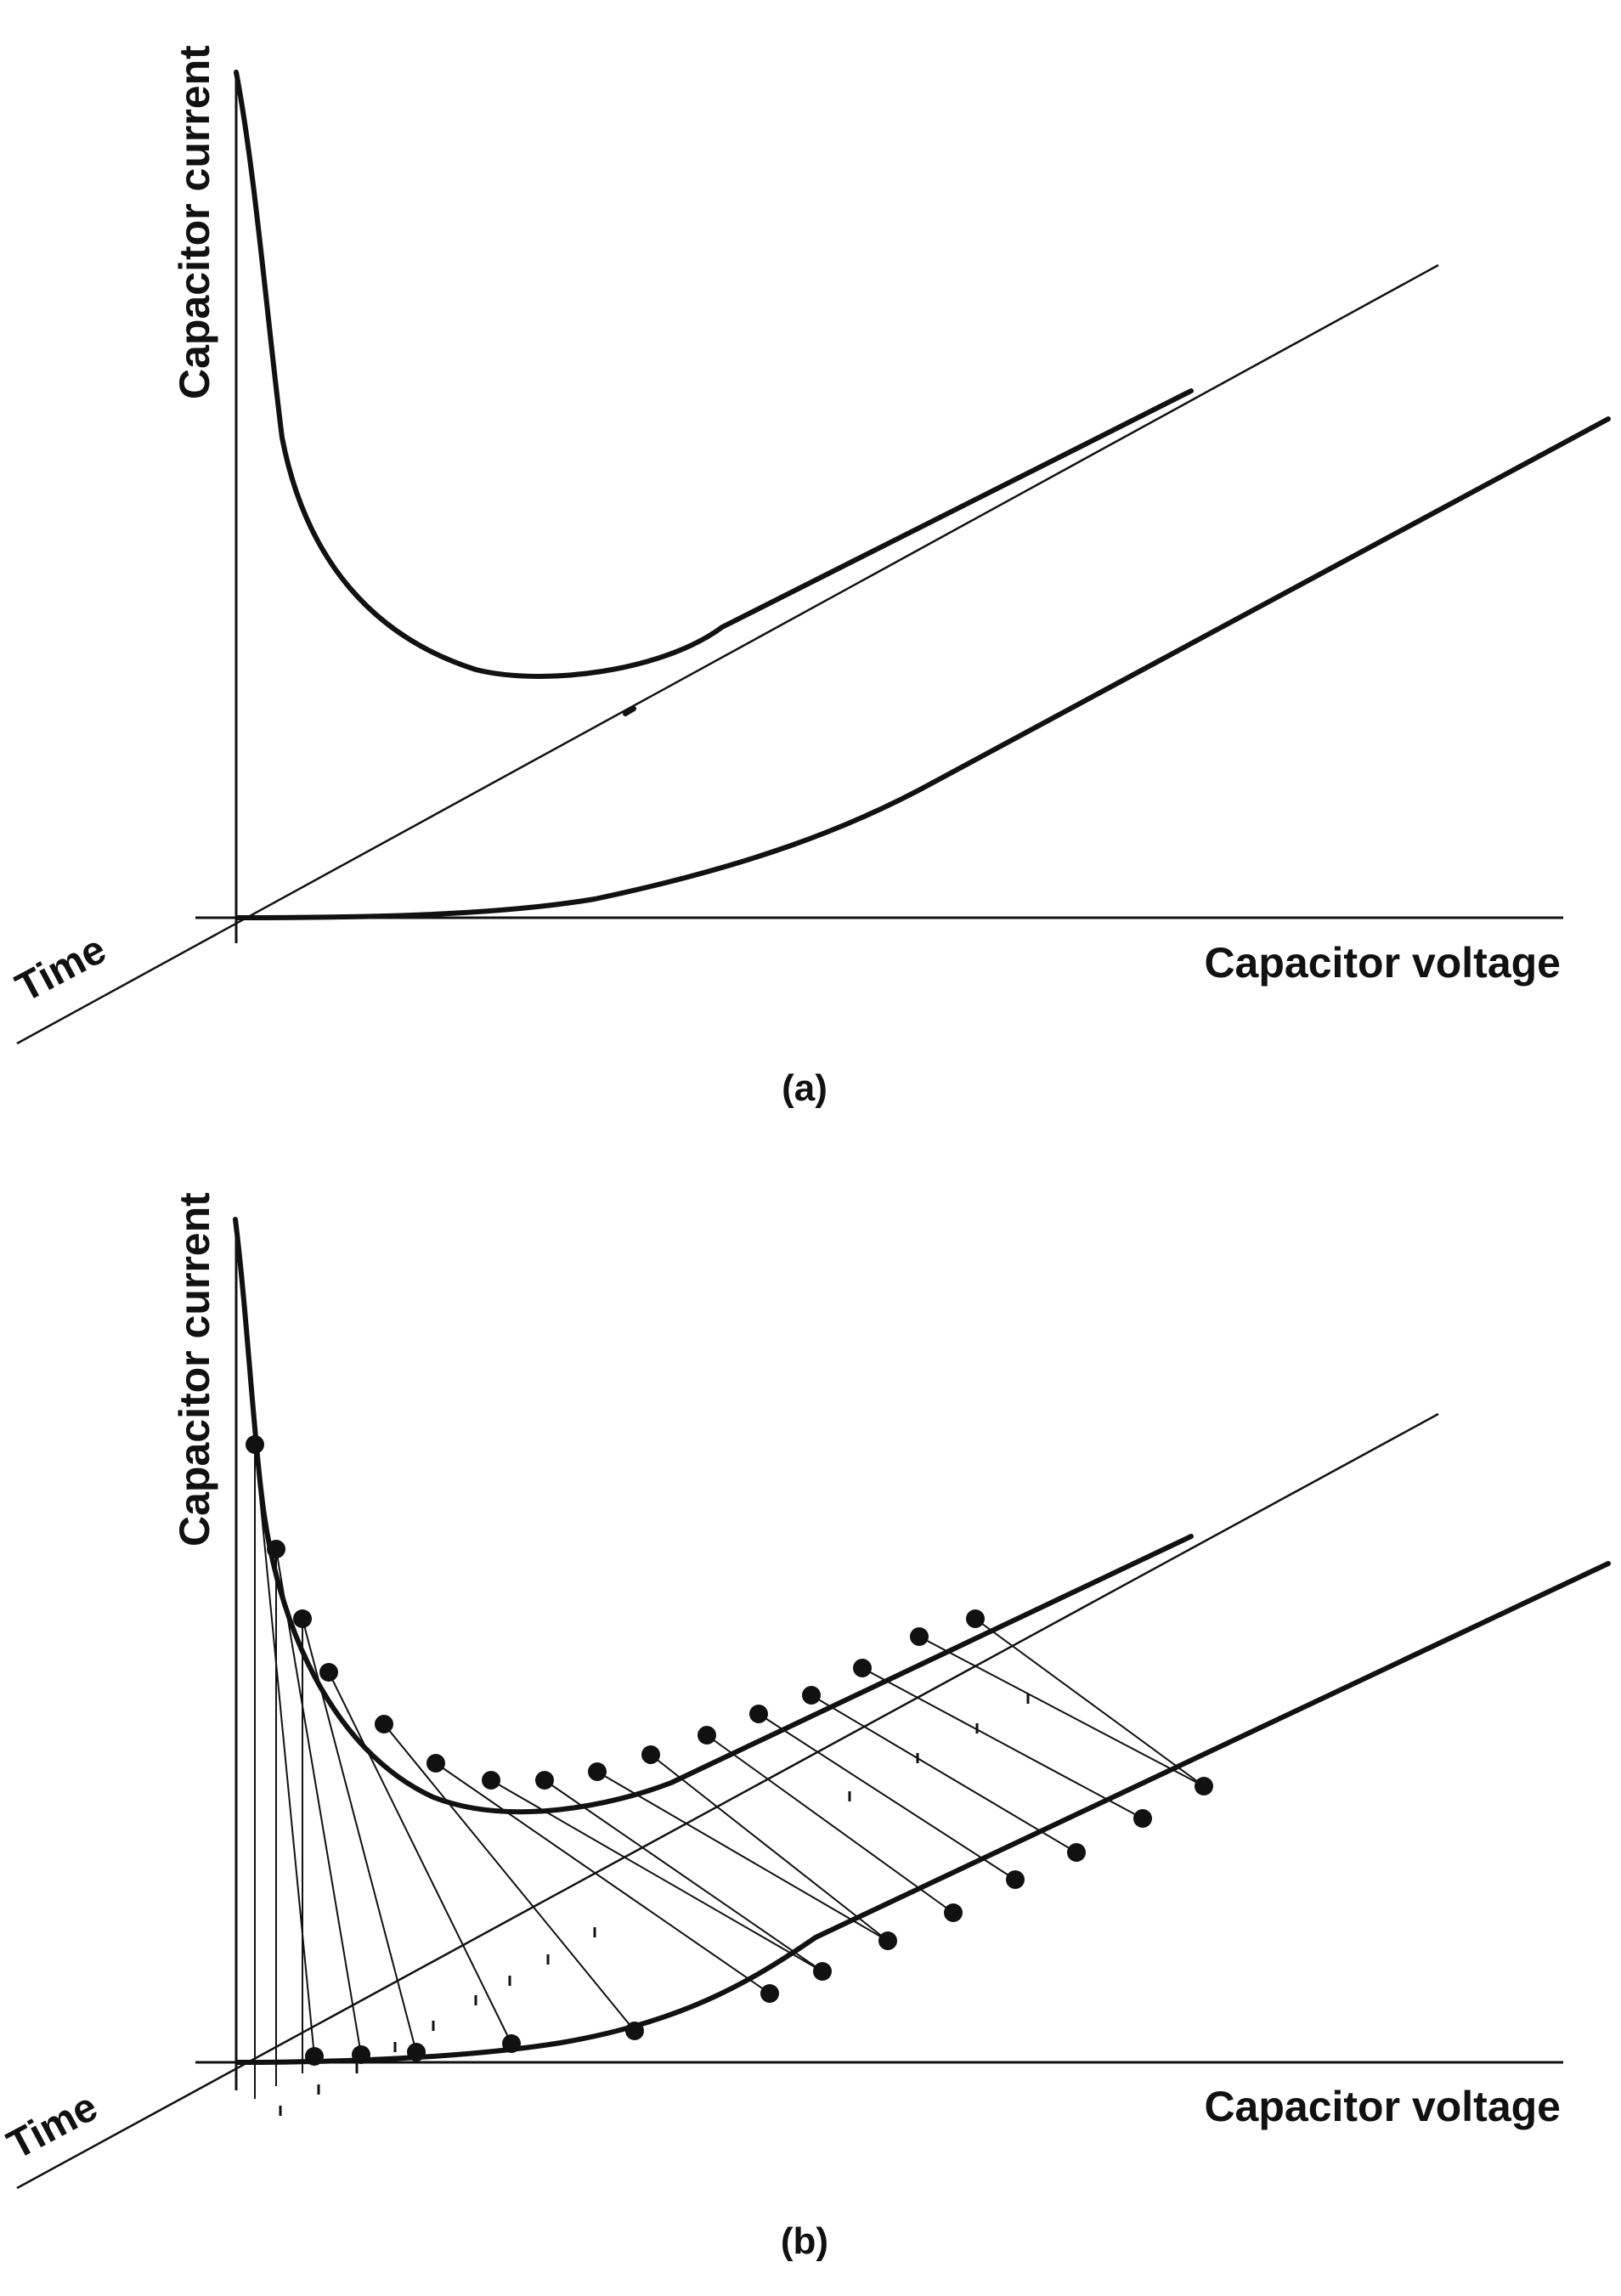  Describe the element at coordinates (52, 2126) in the screenshot. I see `time-axis-label: Time` at that location.